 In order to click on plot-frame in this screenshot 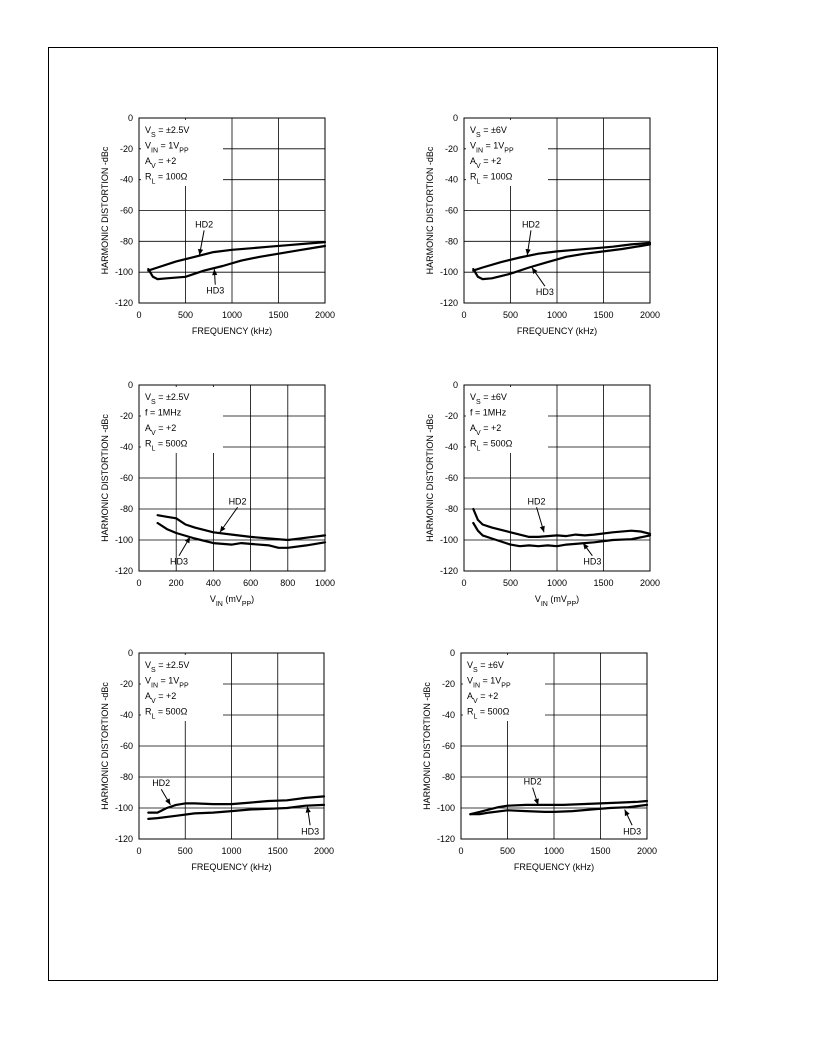, I will do `click(232, 210)`.